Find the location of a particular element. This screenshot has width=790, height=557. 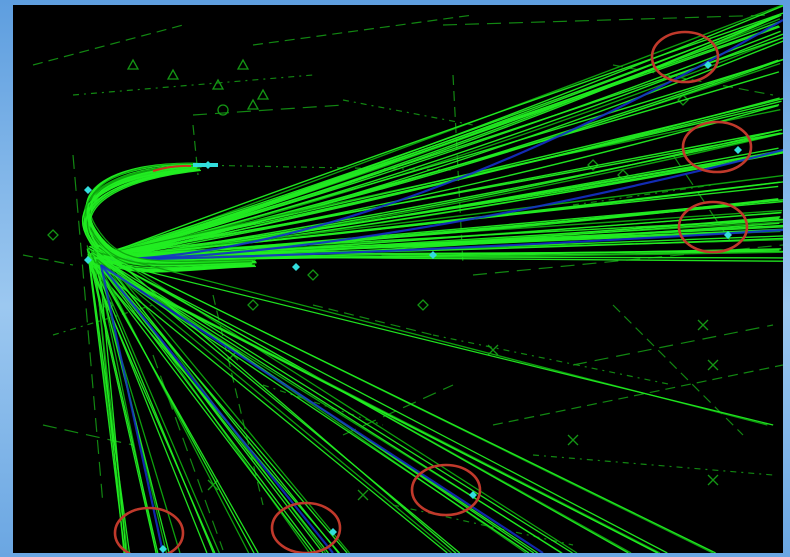

map-circle-symbol is located at coordinates (223, 110).